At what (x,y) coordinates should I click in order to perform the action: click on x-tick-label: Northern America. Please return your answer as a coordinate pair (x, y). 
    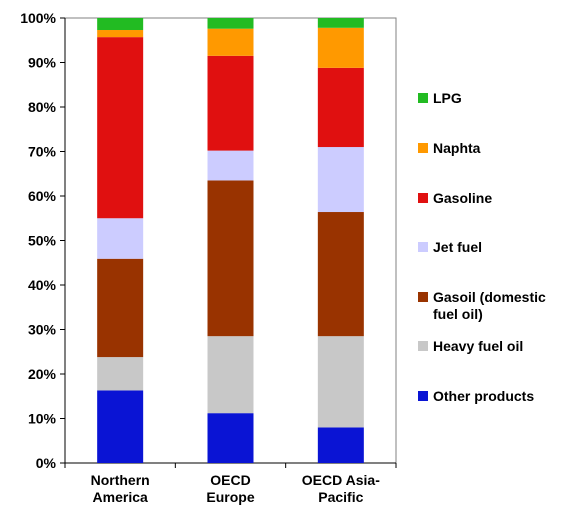
    Looking at the image, I should click on (120, 488).